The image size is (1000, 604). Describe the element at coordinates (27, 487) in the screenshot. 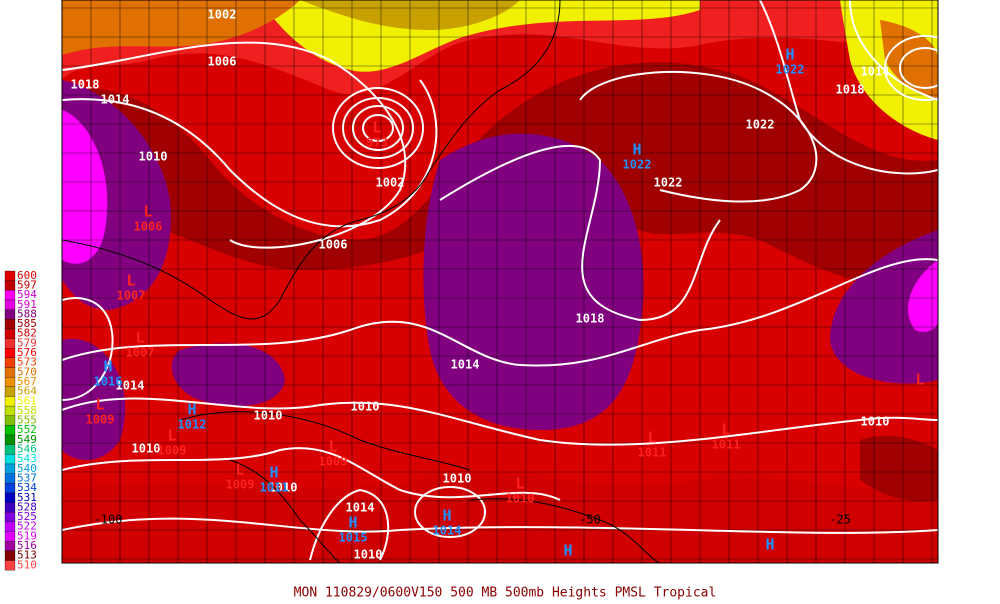

I see `legend-label: 534` at that location.